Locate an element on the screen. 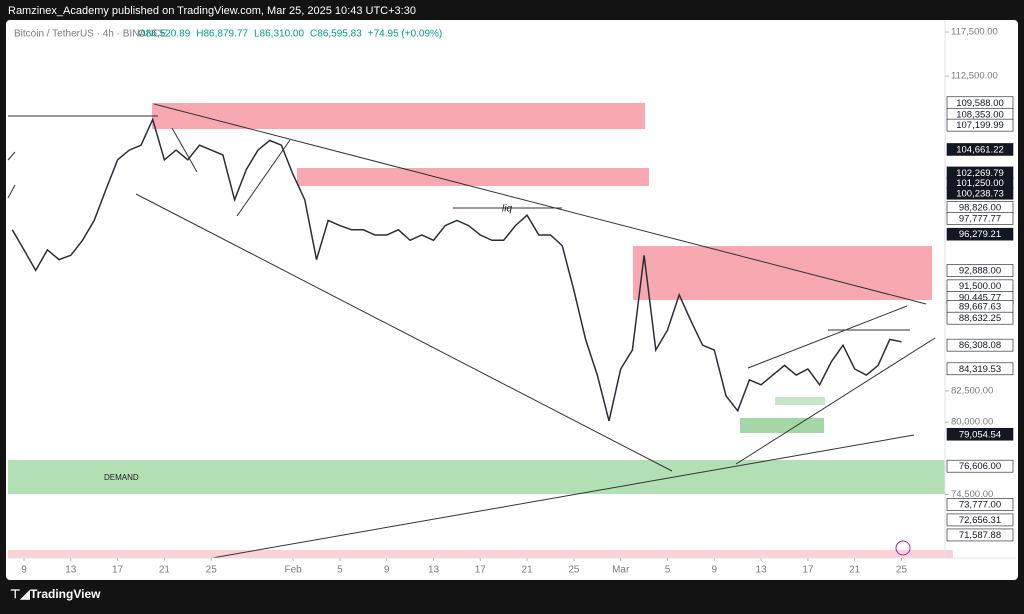 The width and height of the screenshot is (1024, 614). alert-icon is located at coordinates (903, 548).